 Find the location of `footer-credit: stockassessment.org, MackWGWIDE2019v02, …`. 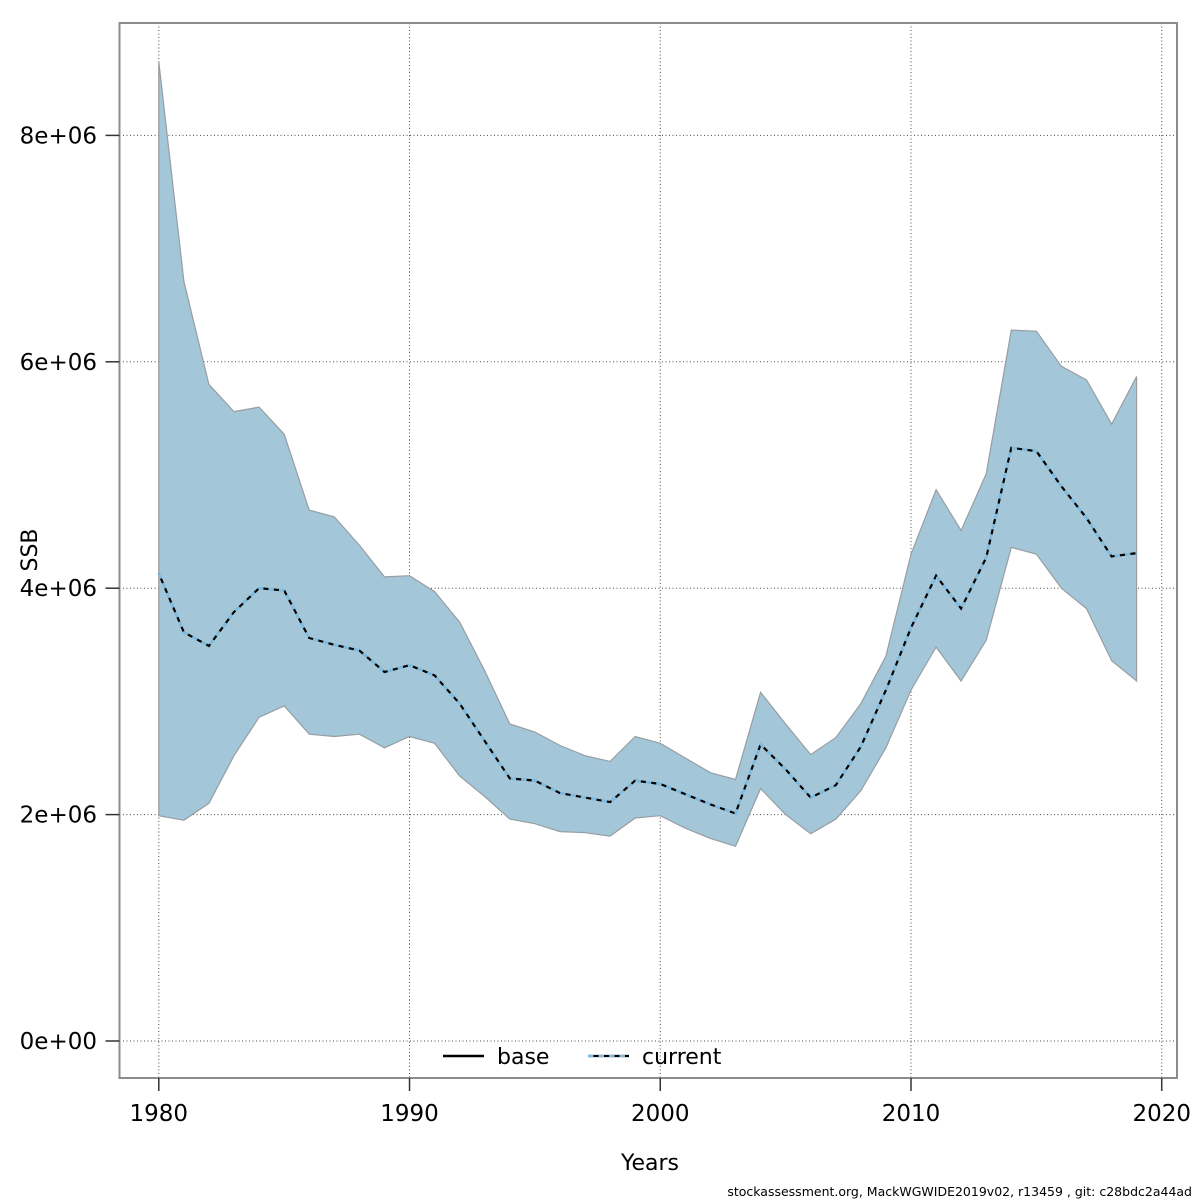

footer-credit: stockassessment.org, MackWGWIDE2019v02, … is located at coordinates (959, 1191).